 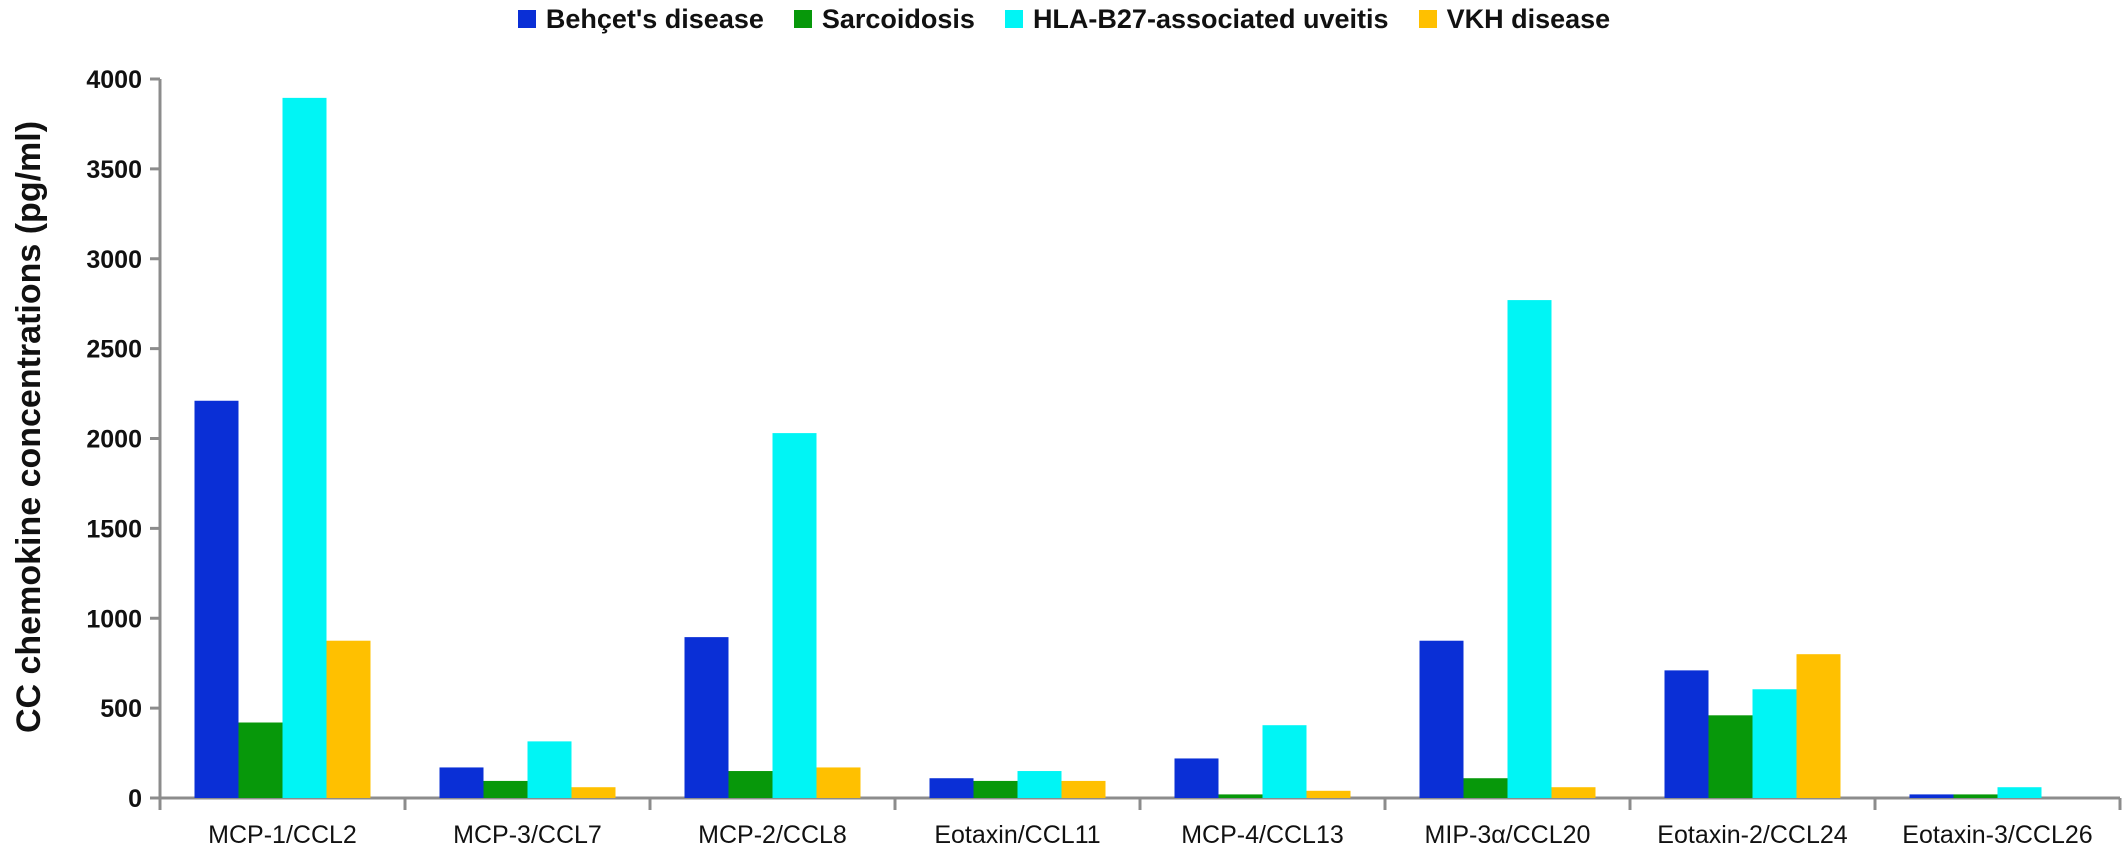 What do you see at coordinates (1508, 835) in the screenshot?
I see `x-category-label: MIP-3α/CCL20` at bounding box center [1508, 835].